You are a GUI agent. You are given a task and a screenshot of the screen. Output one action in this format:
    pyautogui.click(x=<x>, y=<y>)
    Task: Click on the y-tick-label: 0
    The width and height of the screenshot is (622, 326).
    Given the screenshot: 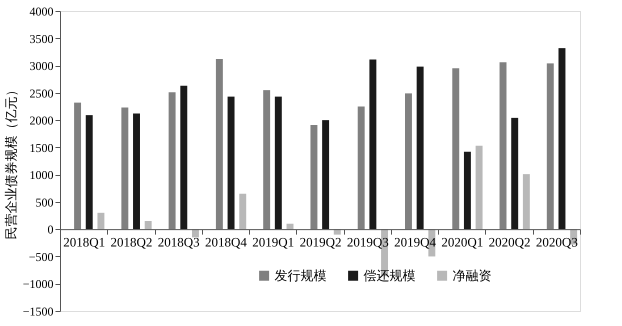 What is the action you would take?
    pyautogui.click(x=51, y=229)
    